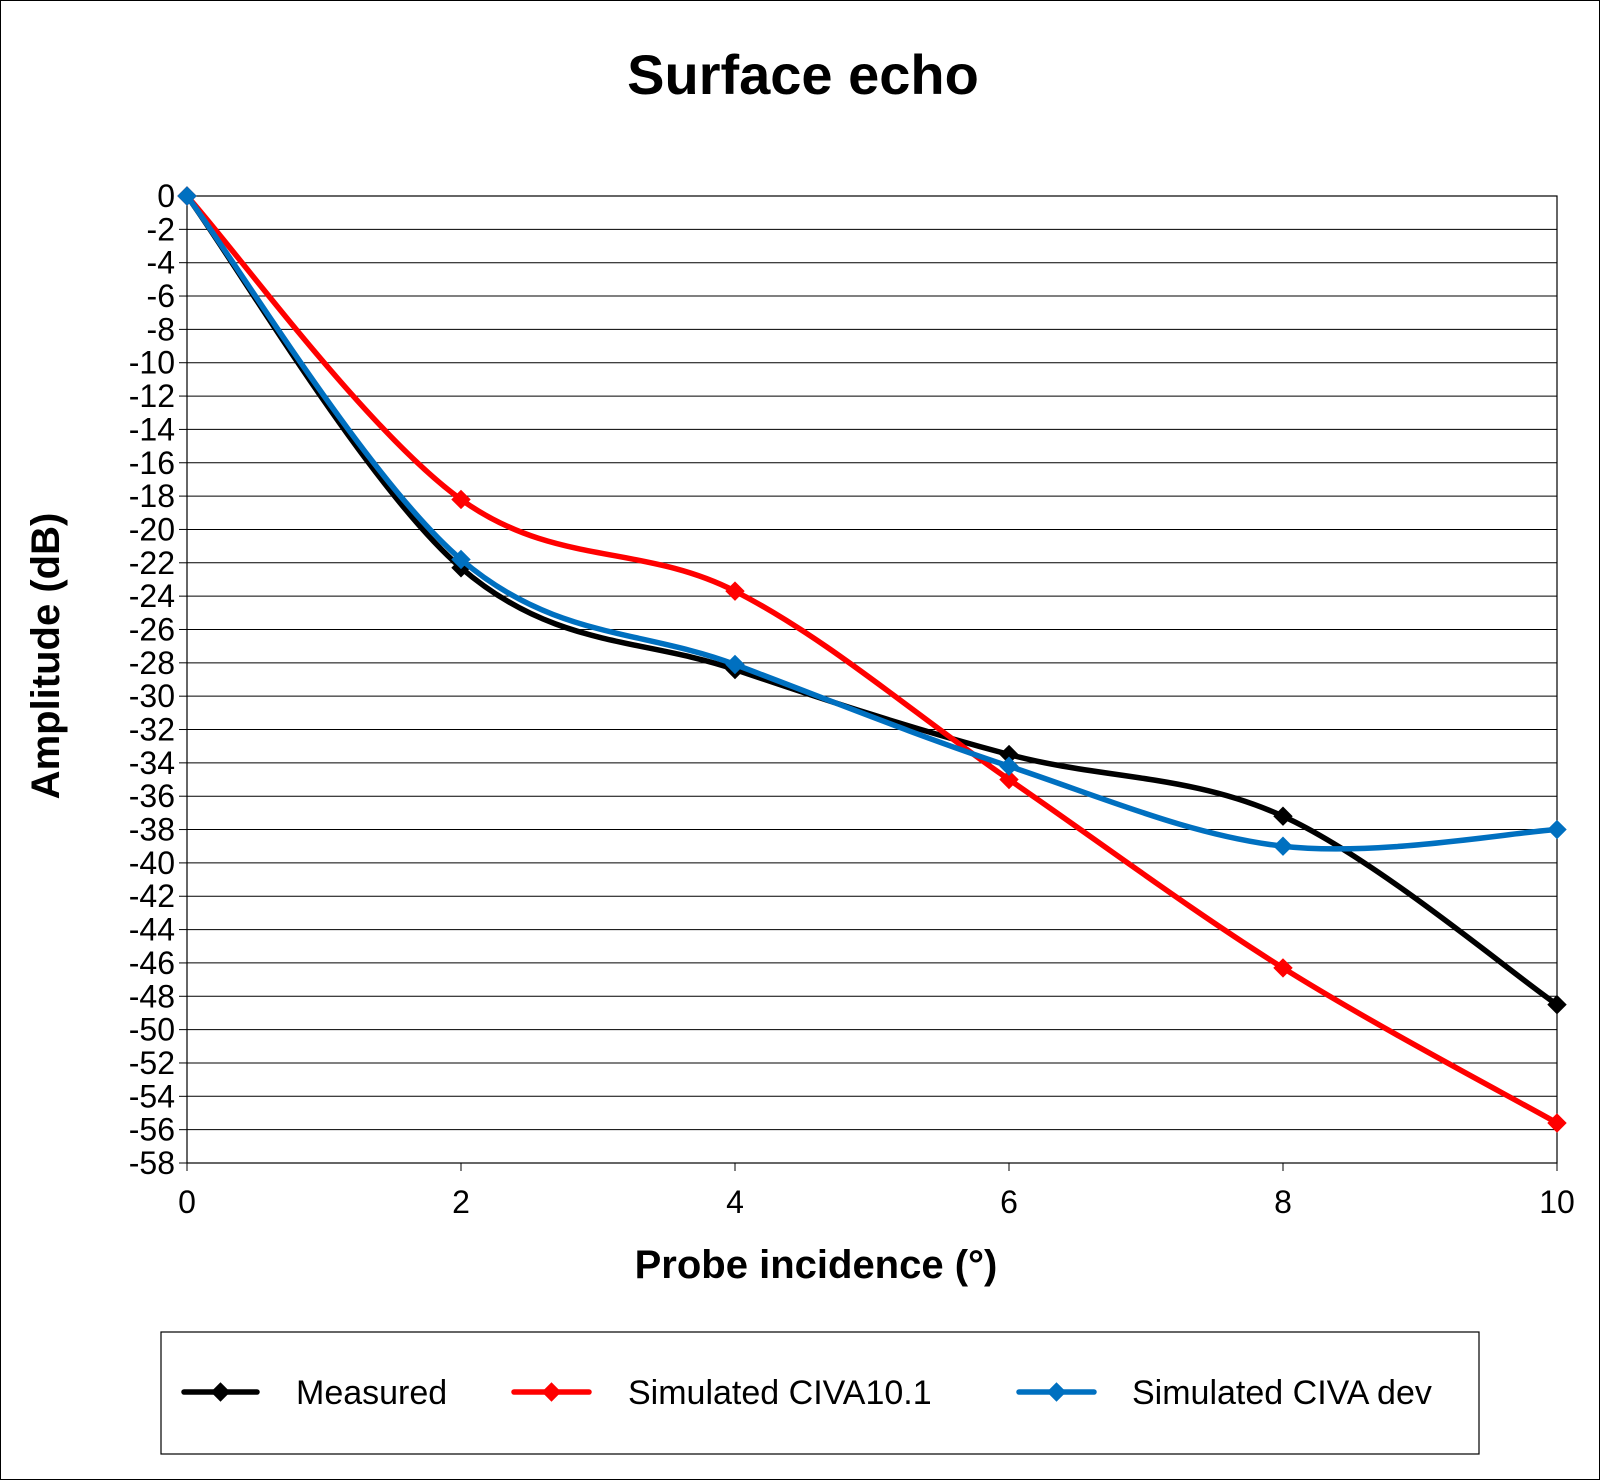 This screenshot has height=1480, width=1600. Describe the element at coordinates (1282, 1393) in the screenshot. I see `legend-label: Simulated CIVA dev` at that location.